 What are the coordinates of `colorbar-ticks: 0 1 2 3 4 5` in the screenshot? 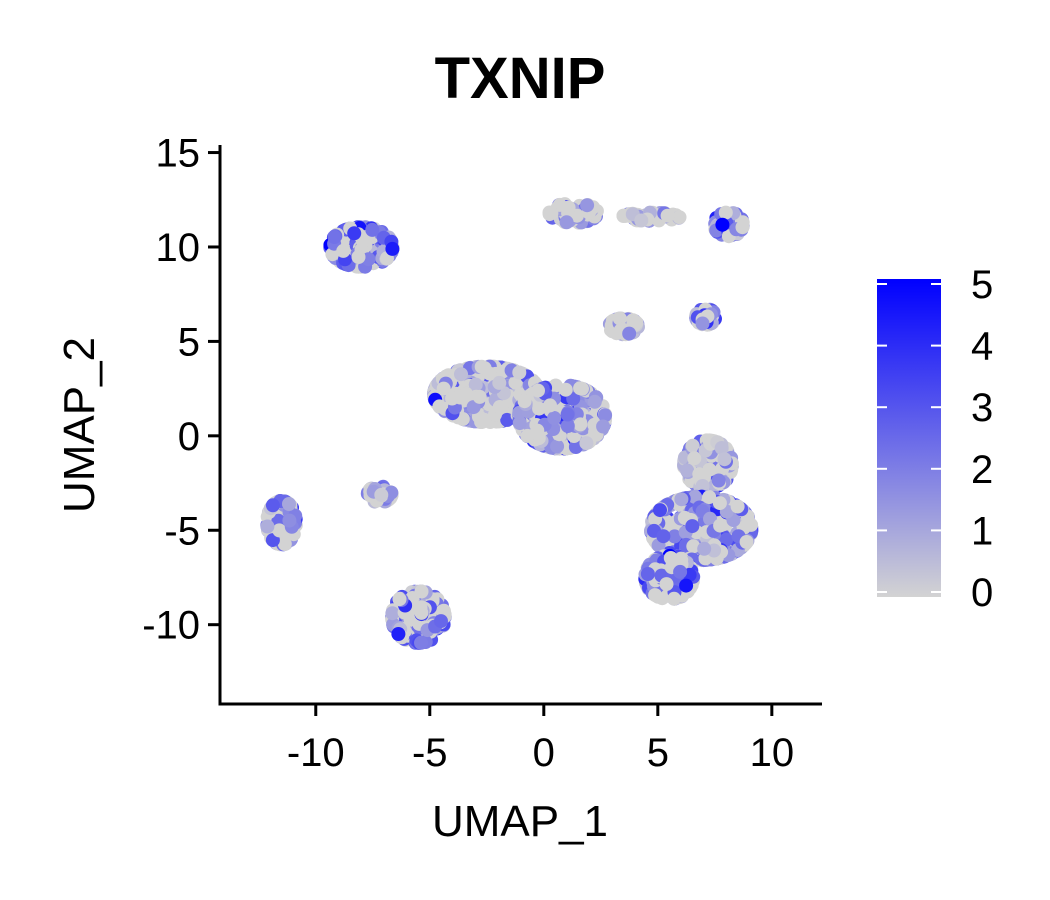 It's located at (935, 439).